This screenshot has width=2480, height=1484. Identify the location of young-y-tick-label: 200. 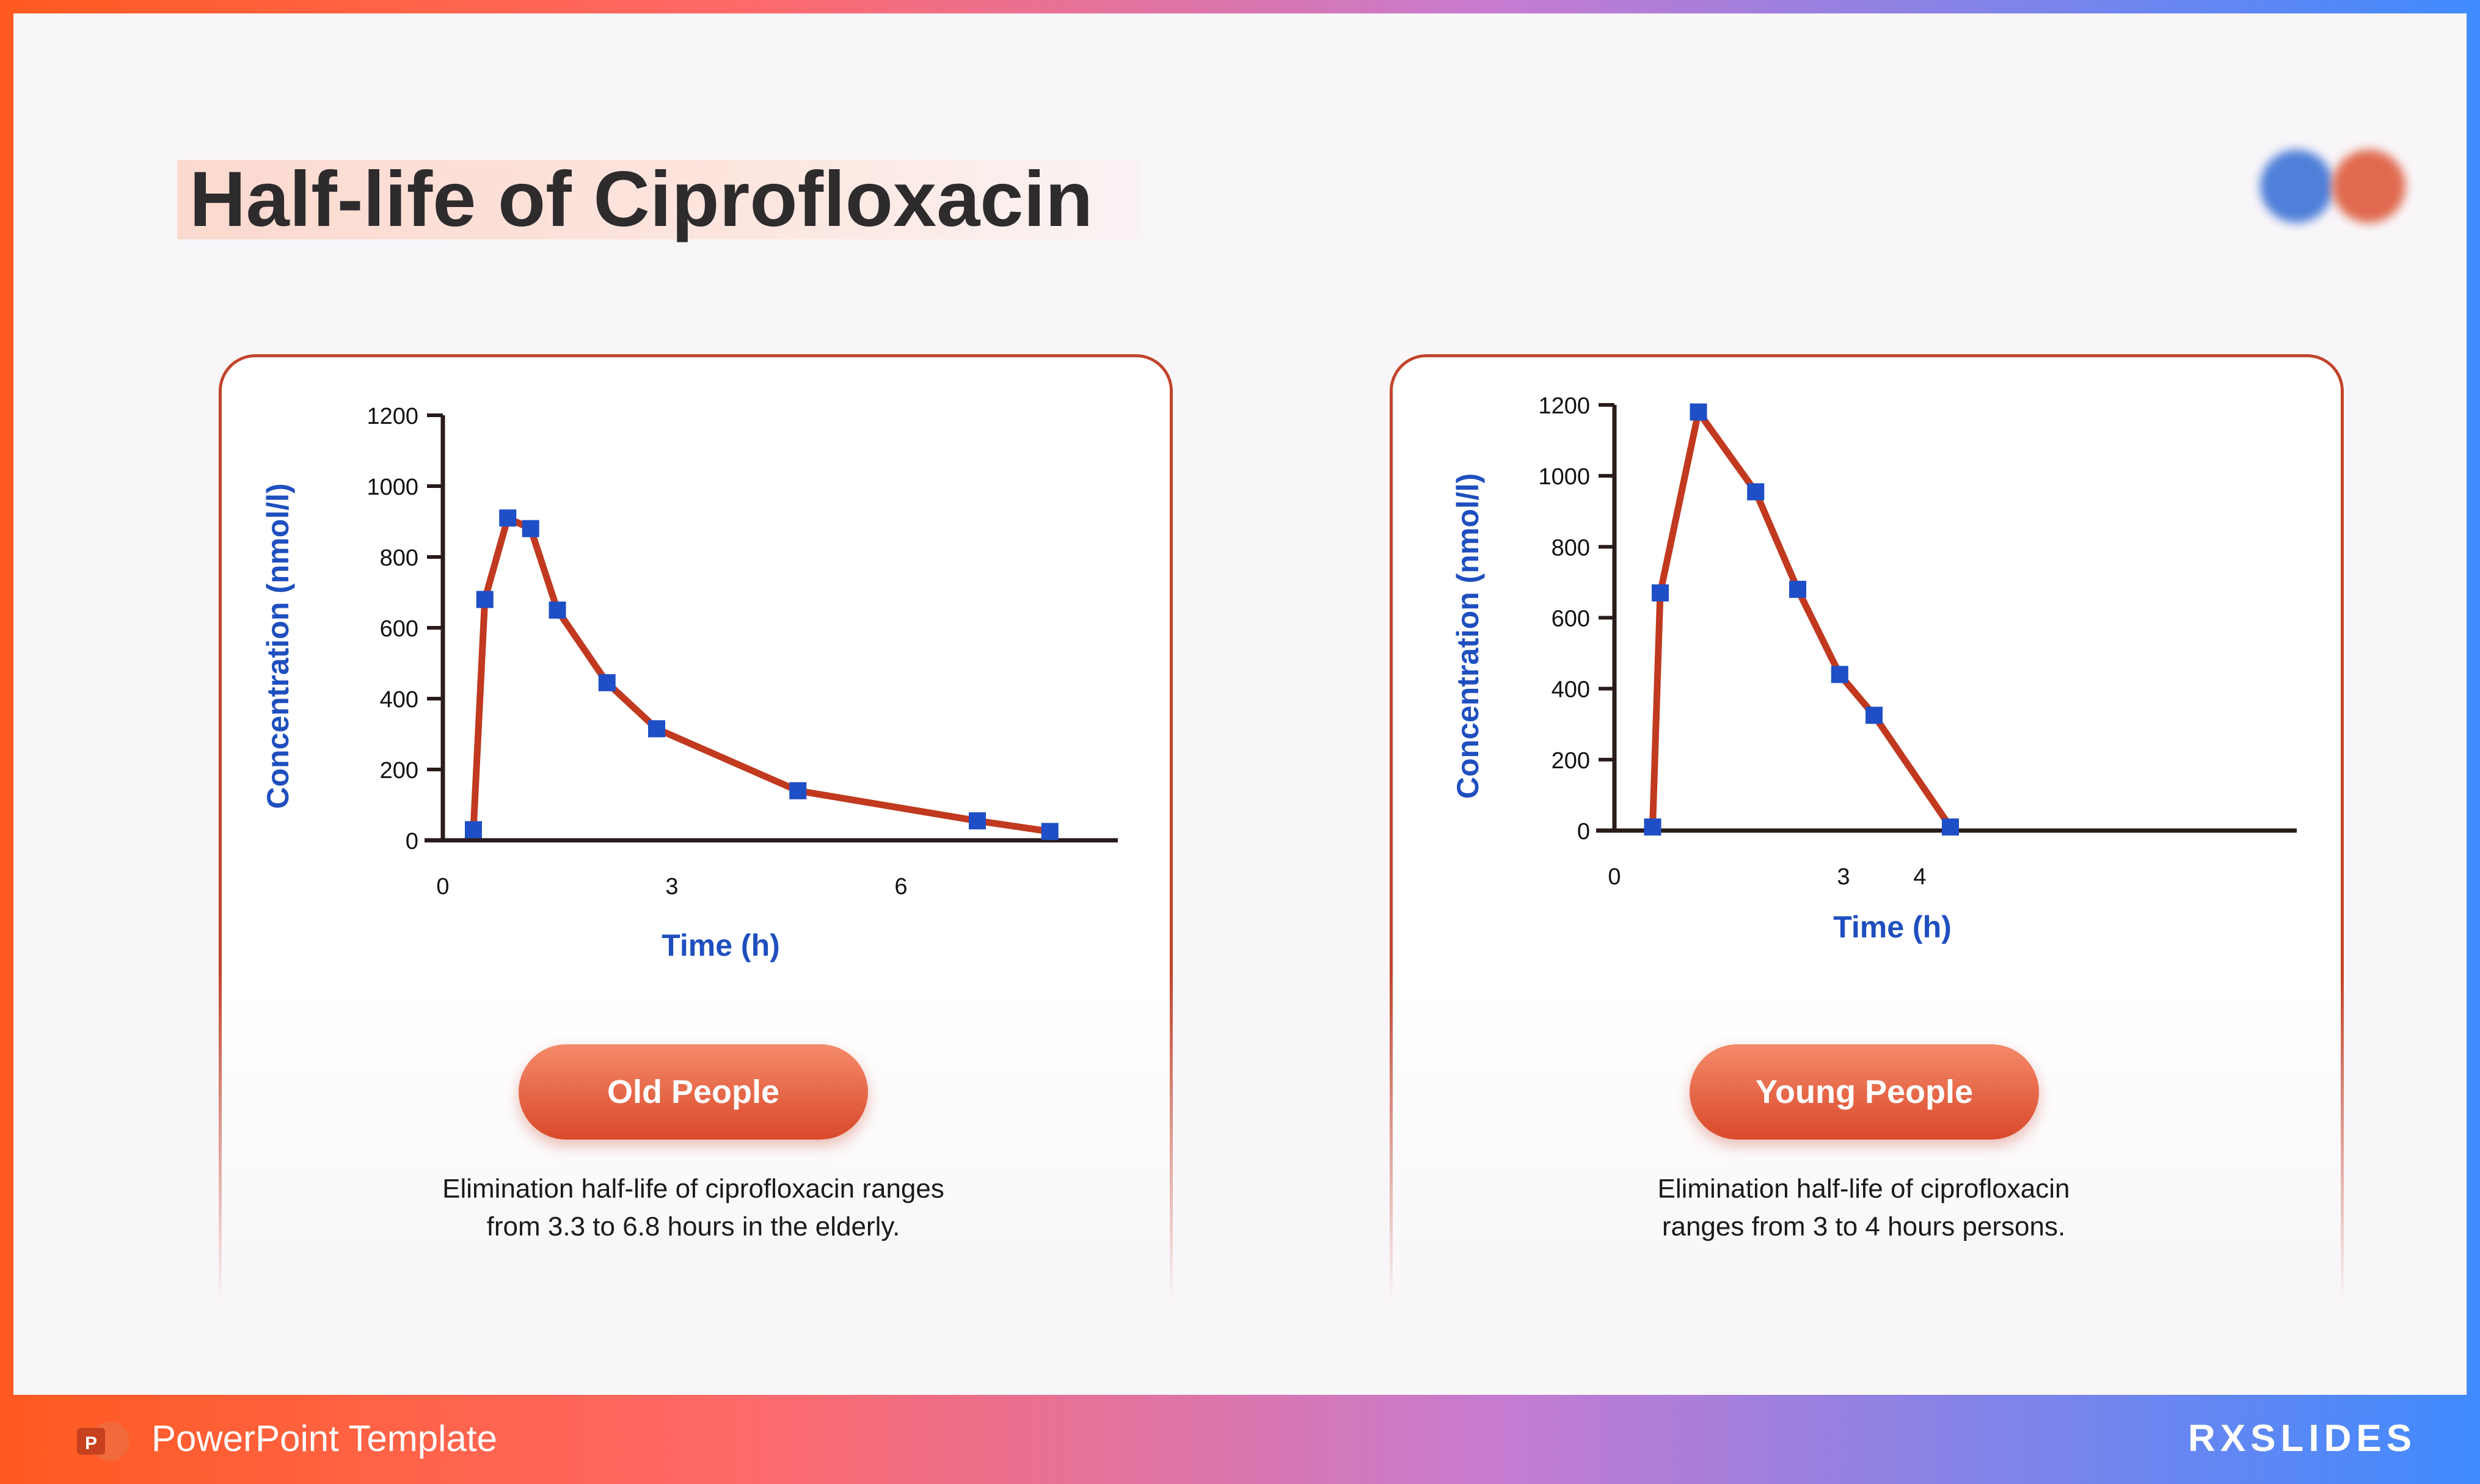
(1571, 761).